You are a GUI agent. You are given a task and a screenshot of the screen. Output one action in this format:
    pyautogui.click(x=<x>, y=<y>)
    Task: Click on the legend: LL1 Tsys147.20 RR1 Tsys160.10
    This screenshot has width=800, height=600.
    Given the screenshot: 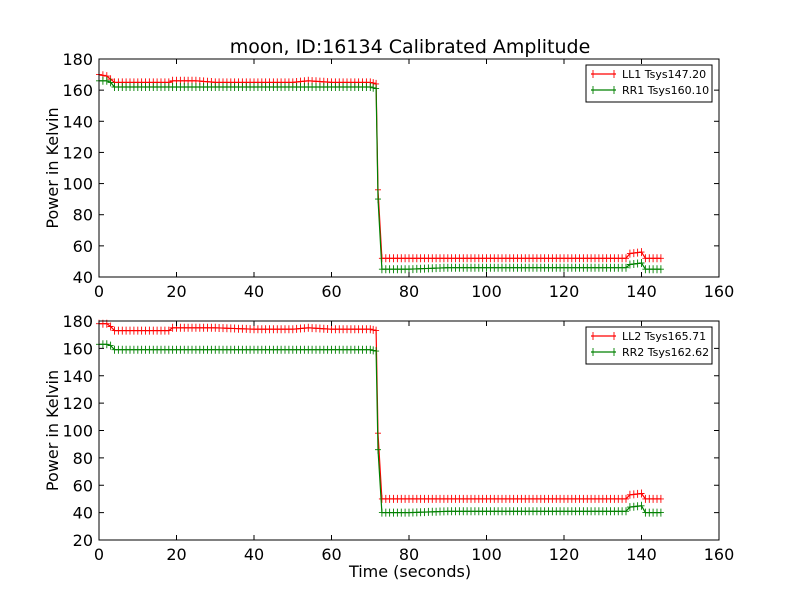 What is the action you would take?
    pyautogui.click(x=649, y=83)
    